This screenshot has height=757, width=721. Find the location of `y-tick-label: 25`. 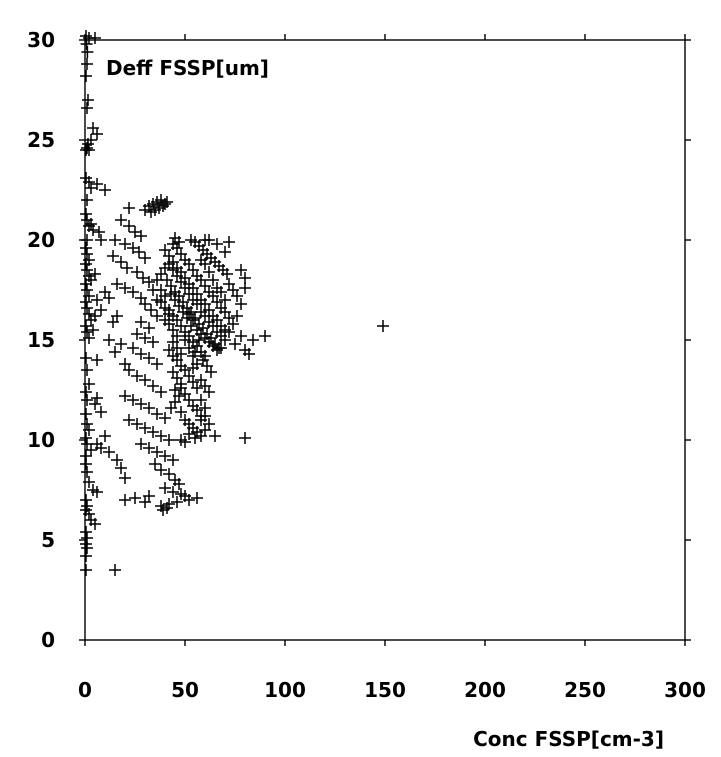

y-tick-label: 25 is located at coordinates (41, 140).